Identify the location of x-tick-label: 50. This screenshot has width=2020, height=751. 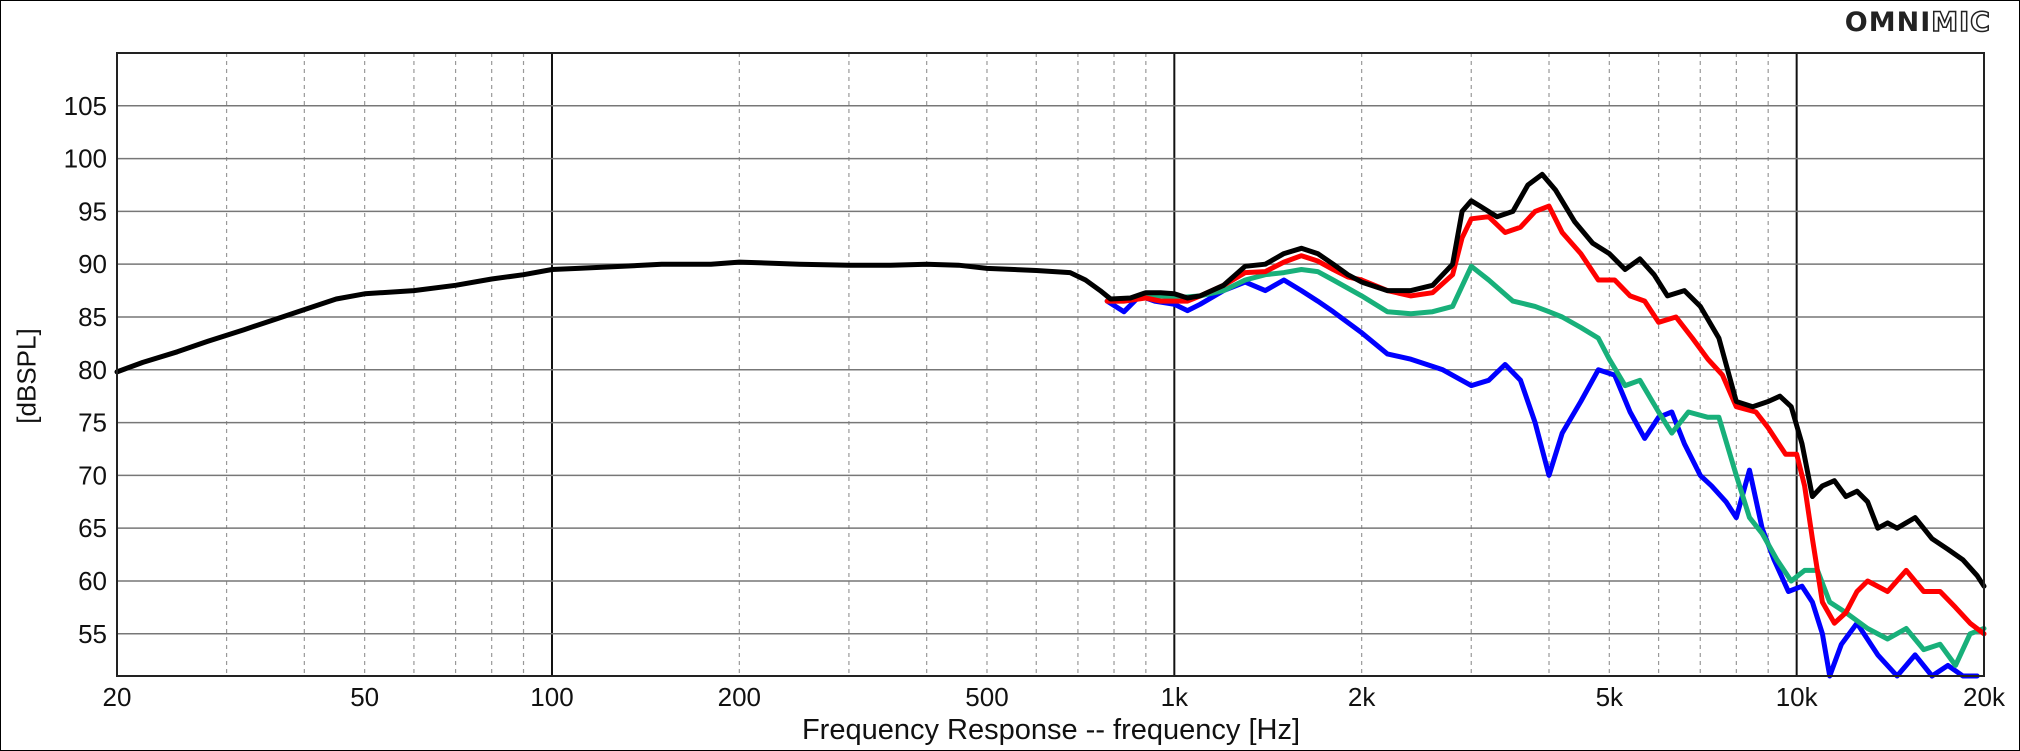
(364, 697).